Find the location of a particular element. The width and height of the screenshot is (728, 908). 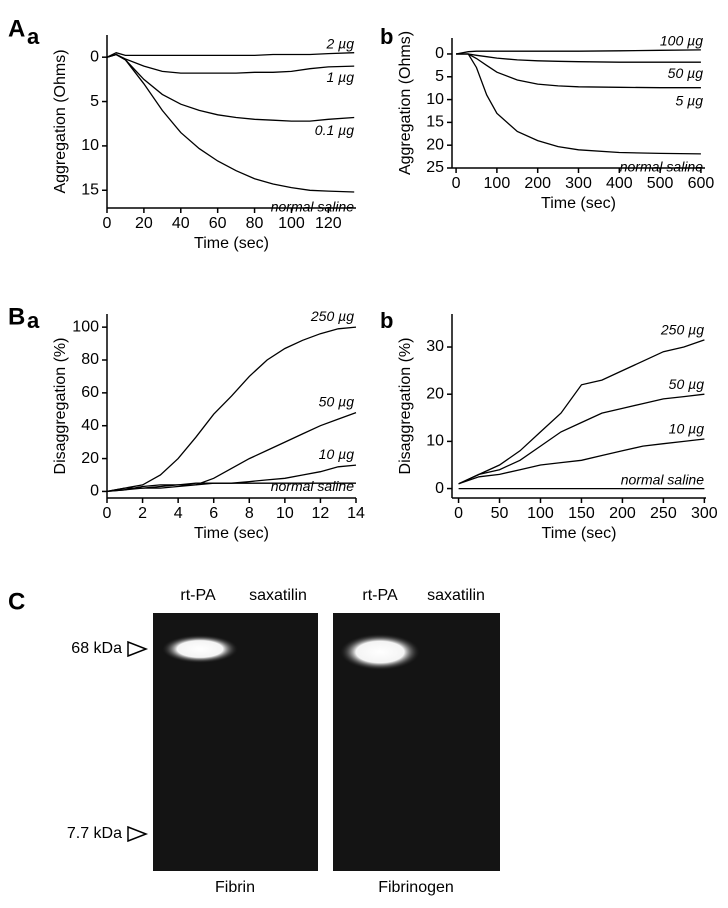

x-tick-label: 20 is located at coordinates (144, 223).